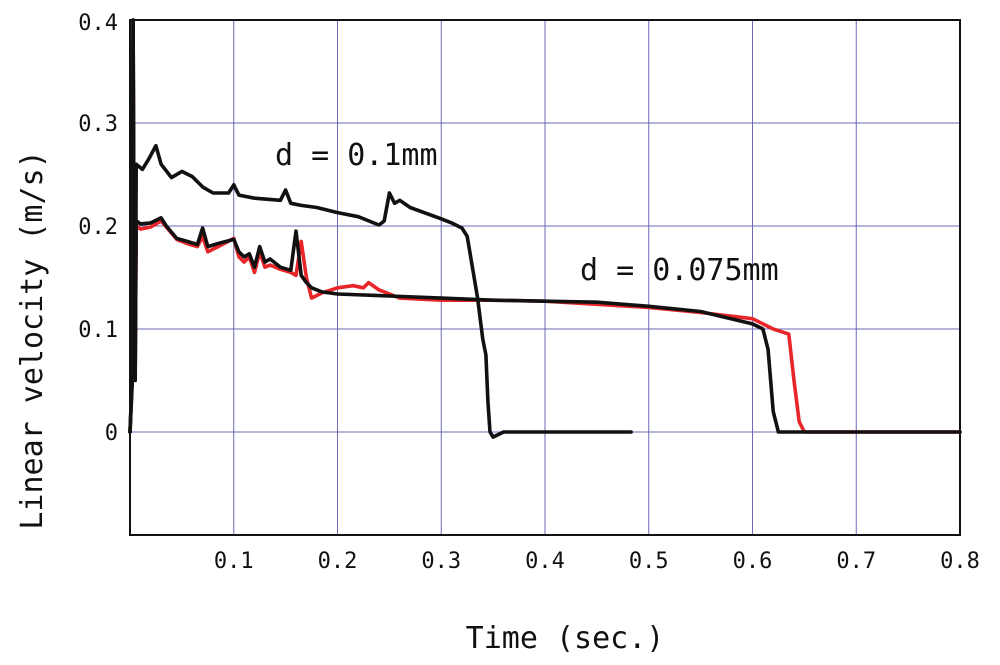 The image size is (1000, 665). What do you see at coordinates (111, 433) in the screenshot?
I see `y-tick-label: 0` at bounding box center [111, 433].